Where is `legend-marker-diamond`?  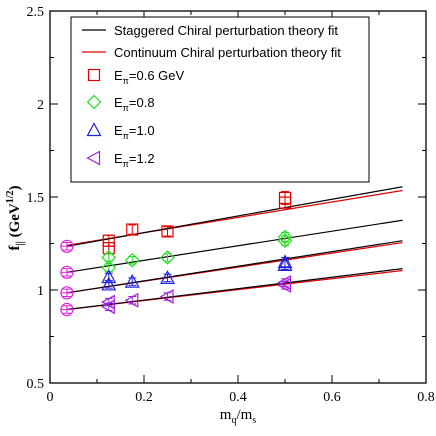 legend-marker-diamond is located at coordinates (94, 102).